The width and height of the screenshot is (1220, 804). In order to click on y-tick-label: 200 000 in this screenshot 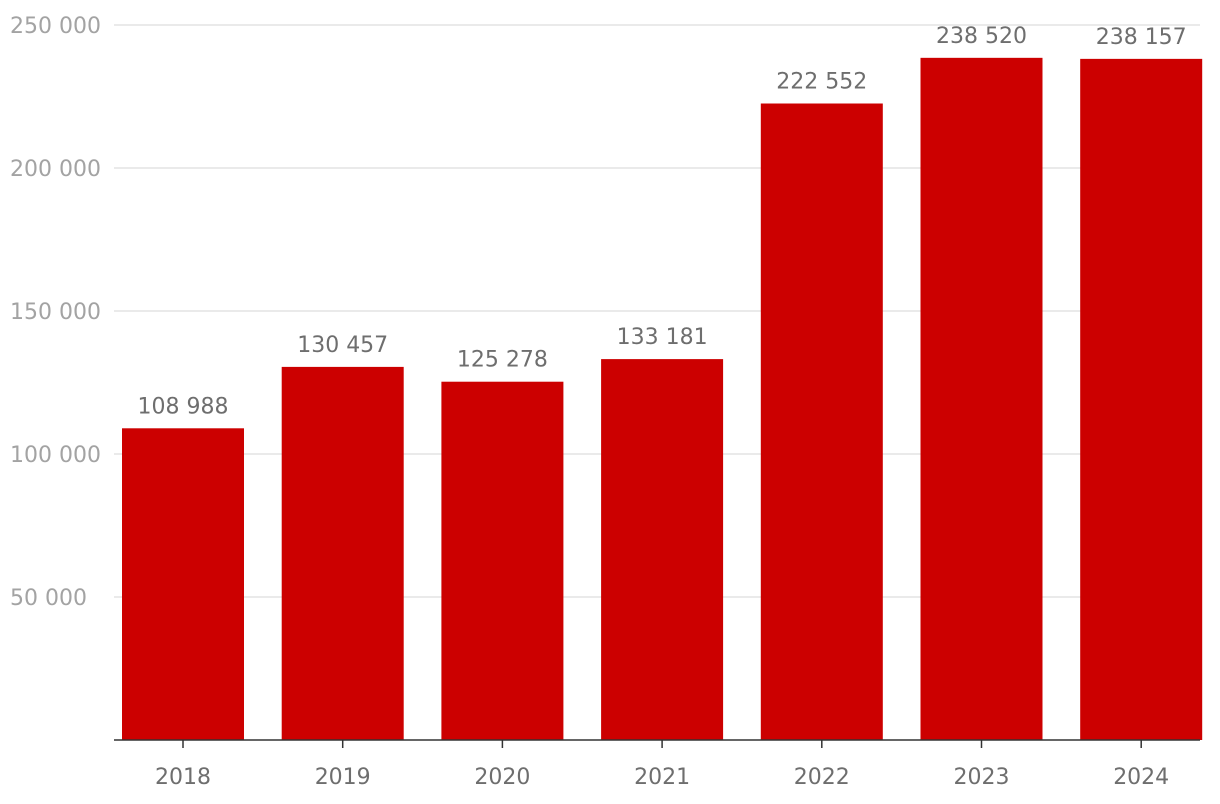, I will do `click(55, 169)`.